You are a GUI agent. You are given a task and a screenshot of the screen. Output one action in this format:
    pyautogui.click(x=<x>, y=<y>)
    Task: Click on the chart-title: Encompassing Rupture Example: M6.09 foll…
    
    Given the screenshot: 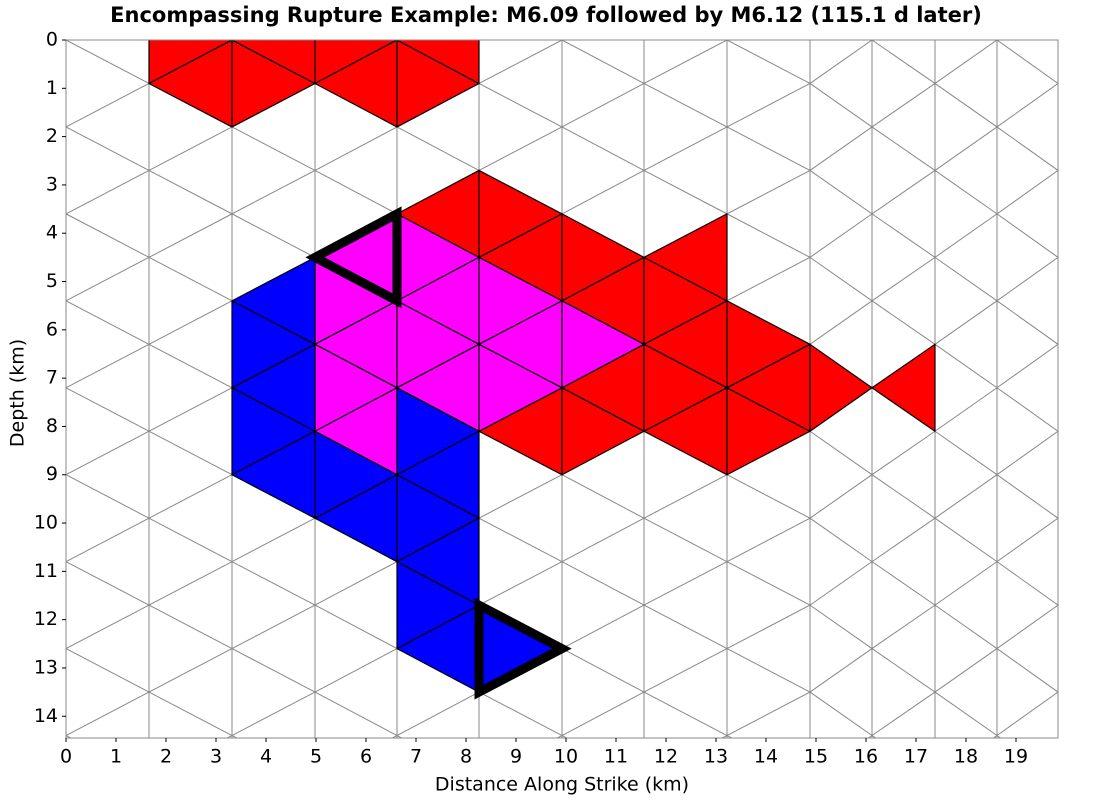 What is the action you would take?
    pyautogui.click(x=546, y=15)
    